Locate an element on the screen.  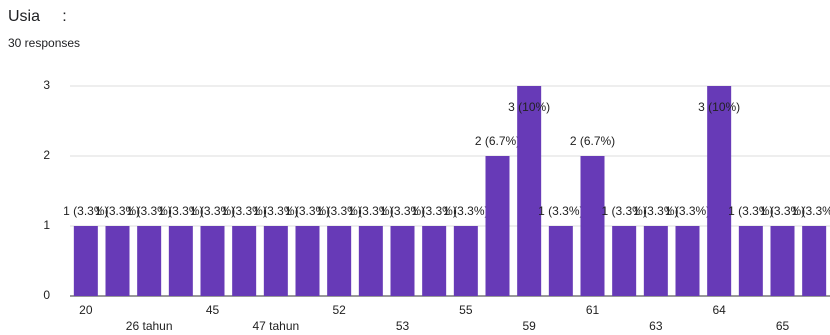
x-tick-label: 20 is located at coordinates (86, 310).